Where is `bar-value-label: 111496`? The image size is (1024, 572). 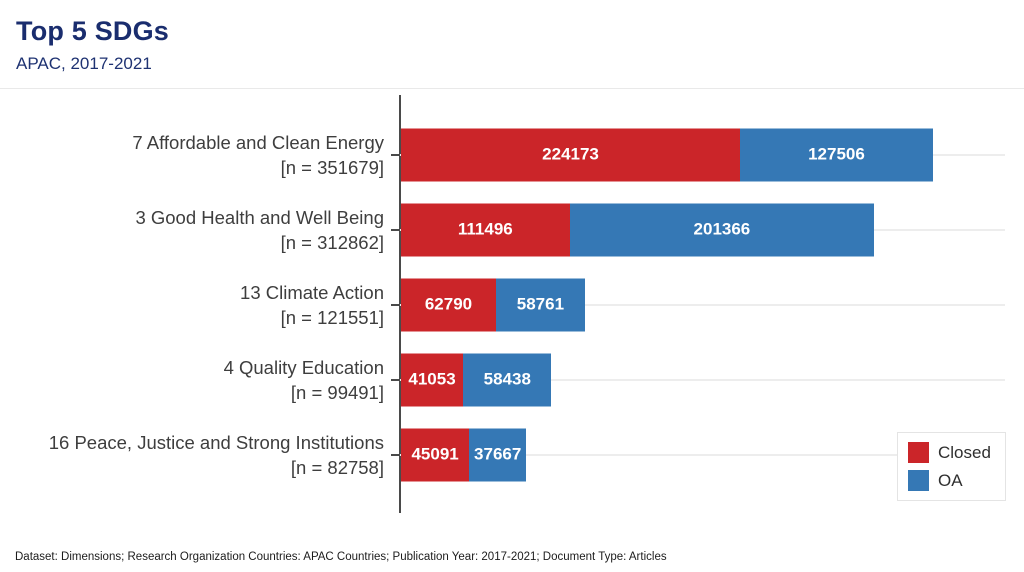
bar-value-label: 111496 is located at coordinates (485, 229).